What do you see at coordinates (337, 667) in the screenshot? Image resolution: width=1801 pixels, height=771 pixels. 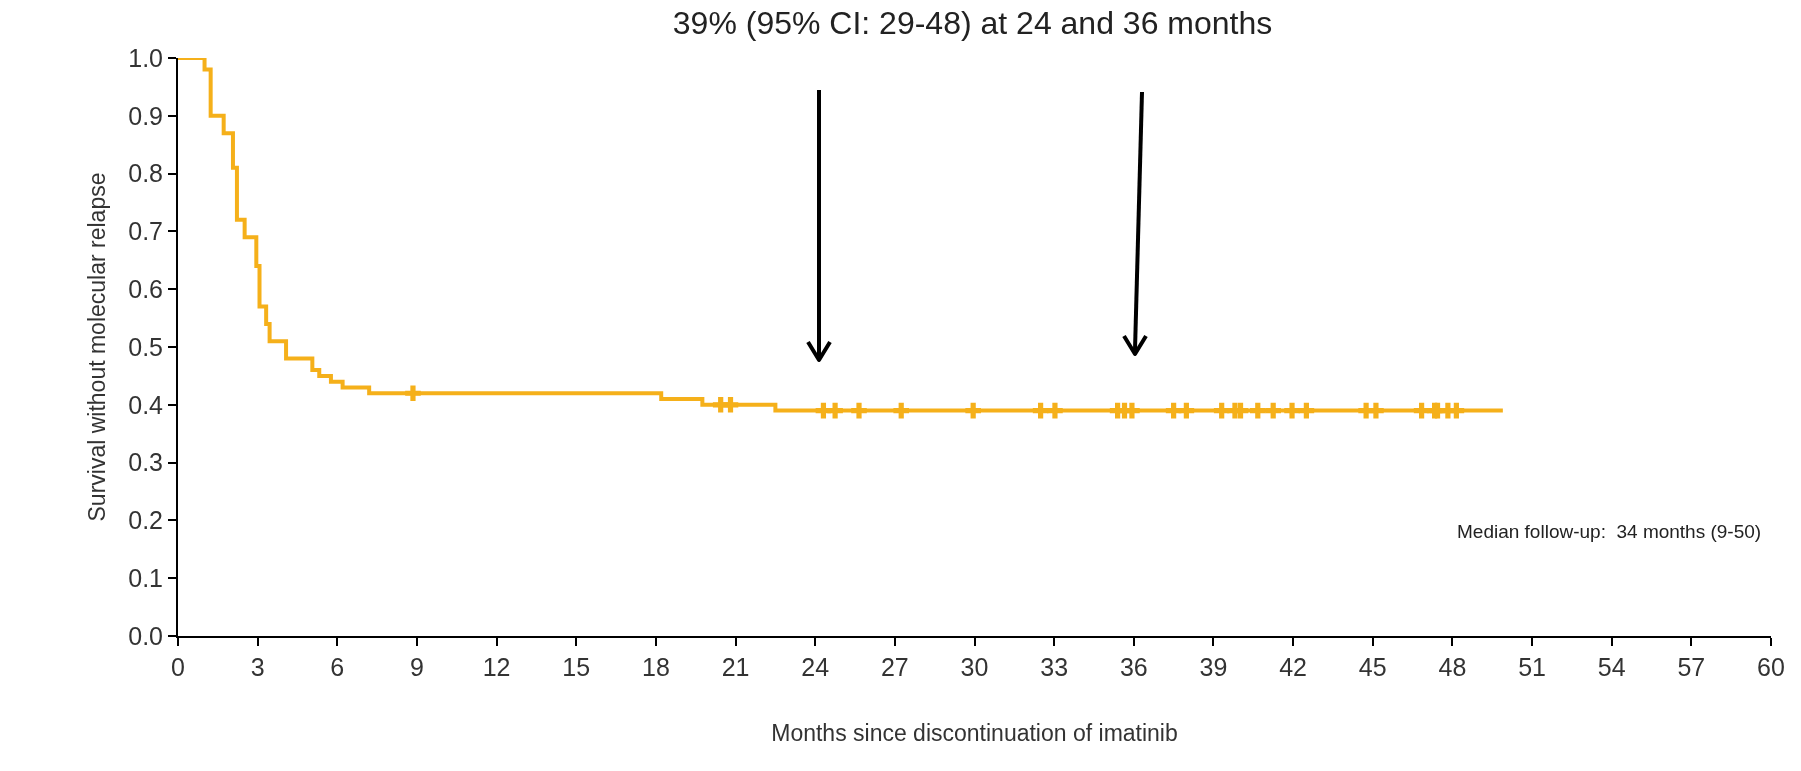 I see `x-tick-label: 6` at bounding box center [337, 667].